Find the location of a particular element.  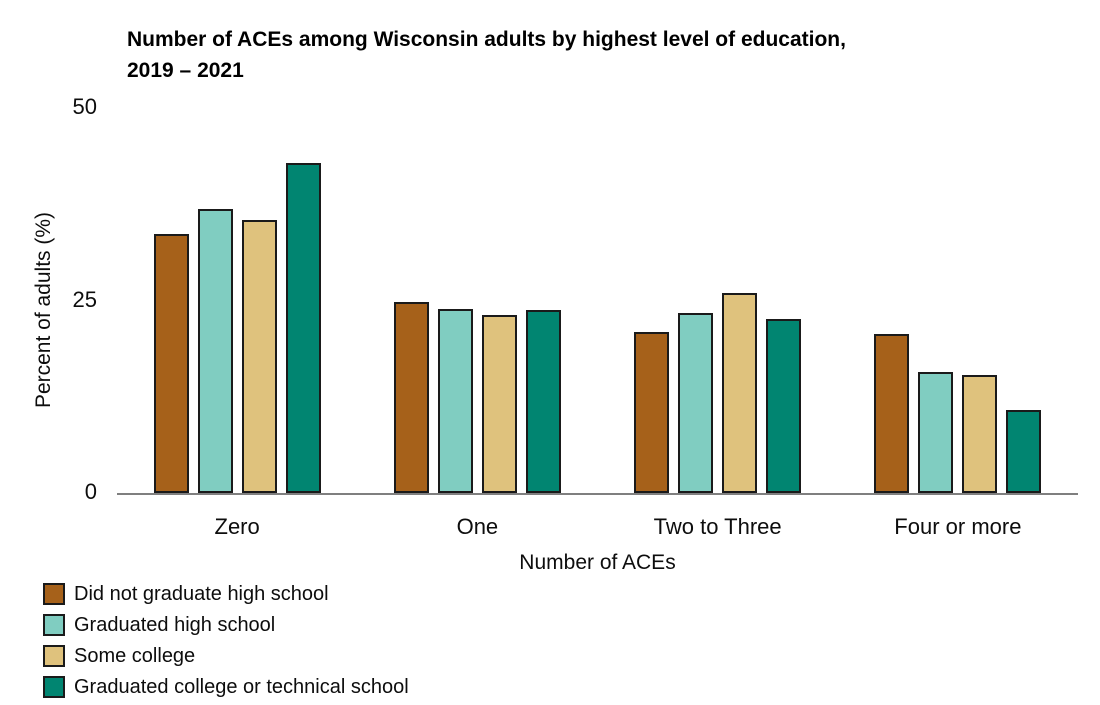

legend-item-graduated-high-school: Graduated high school is located at coordinates (226, 625).